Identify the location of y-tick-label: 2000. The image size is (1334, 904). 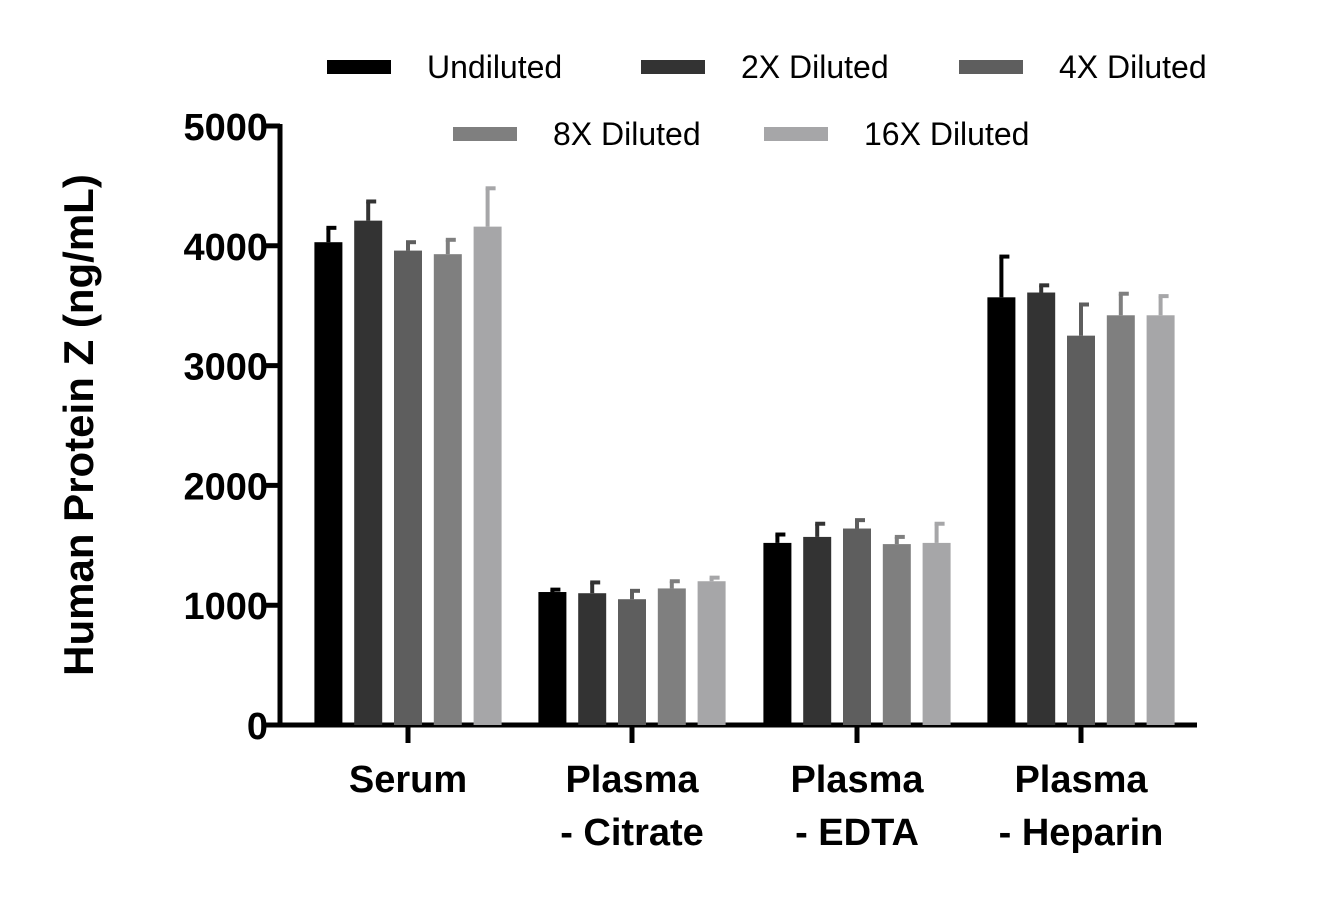
(225, 487).